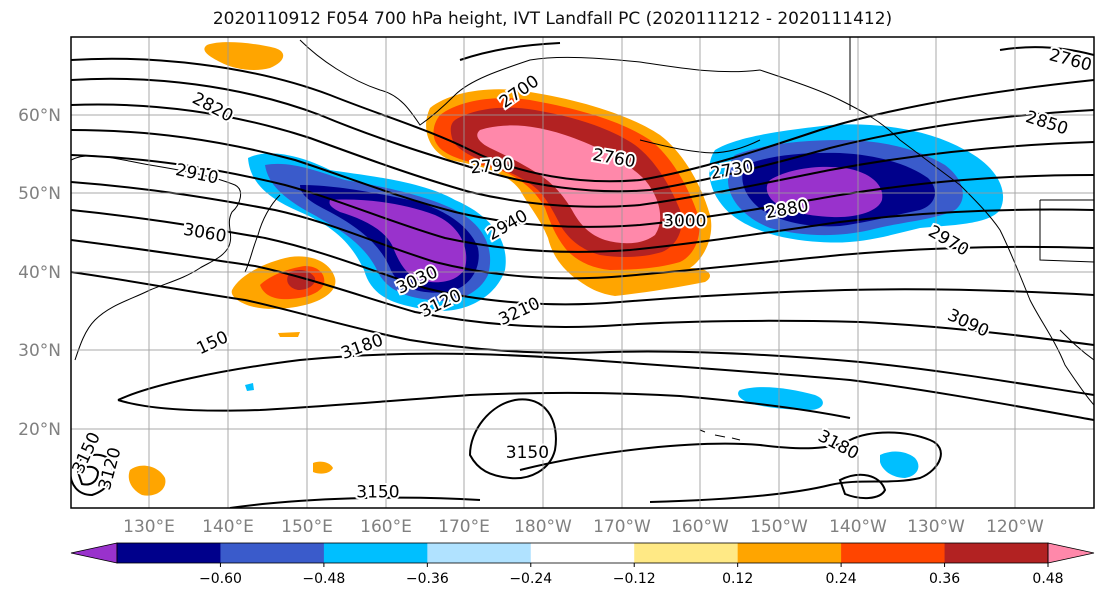 This screenshot has height=601, width=1105. I want to click on lat-tick-label: 40°N, so click(39, 273).